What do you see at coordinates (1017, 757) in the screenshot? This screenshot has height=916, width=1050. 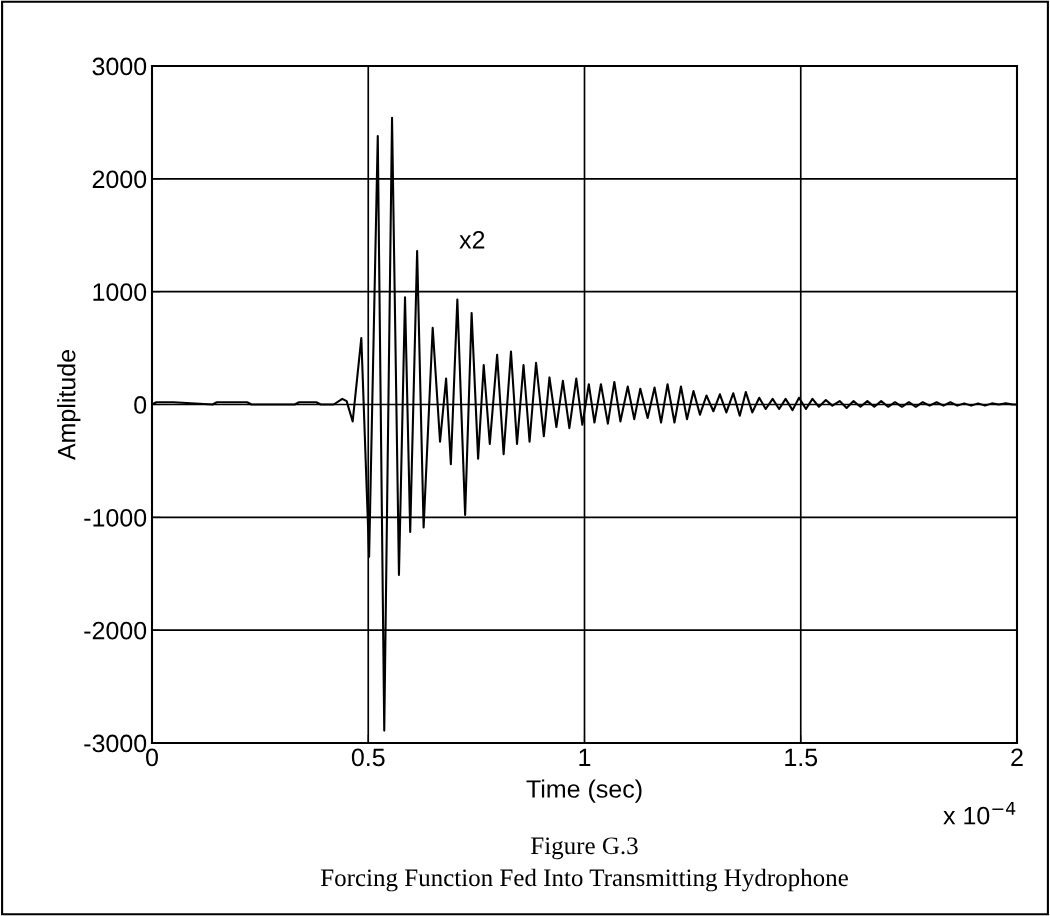 I see `x-tick-label: 2` at bounding box center [1017, 757].